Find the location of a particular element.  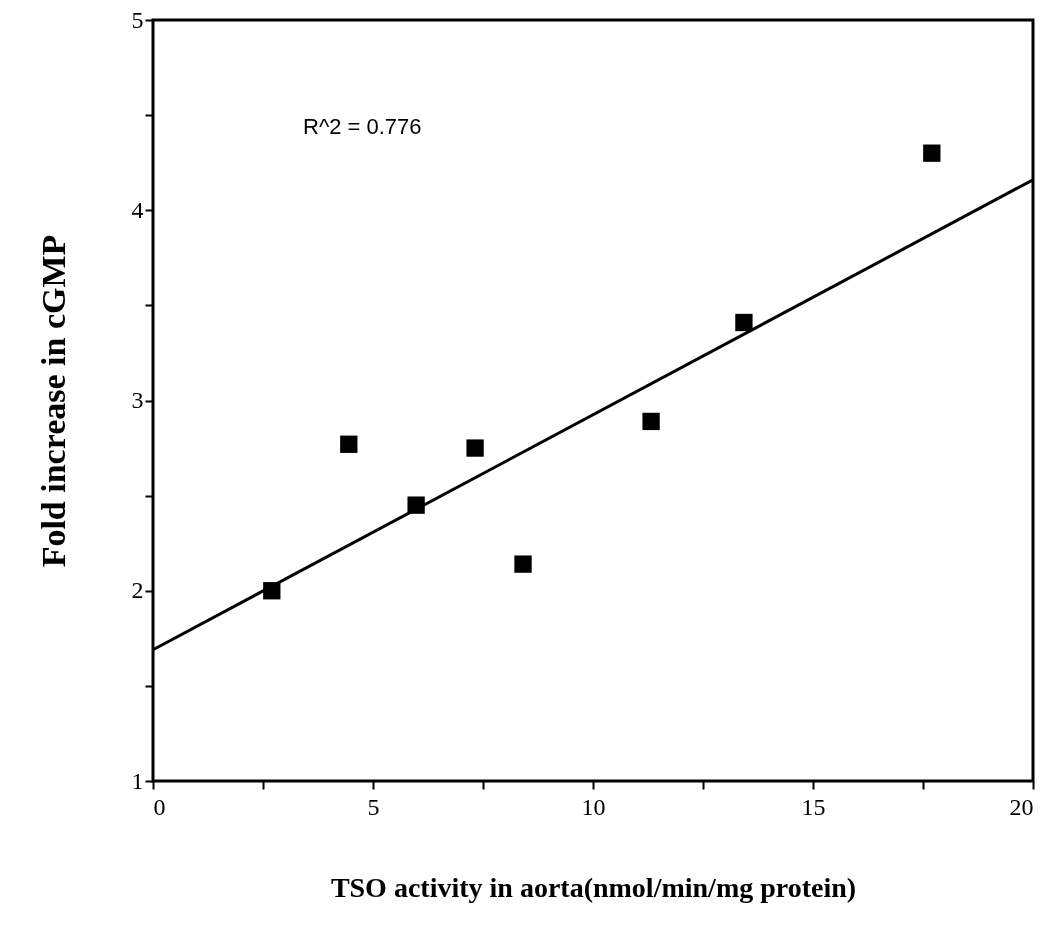

y-axis-title: Fold increase in cGMP is located at coordinates (53, 401).